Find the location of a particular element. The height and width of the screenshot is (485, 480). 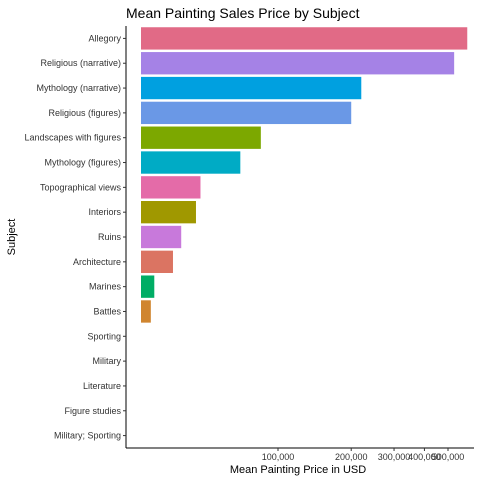

bar-battles is located at coordinates (146, 311).